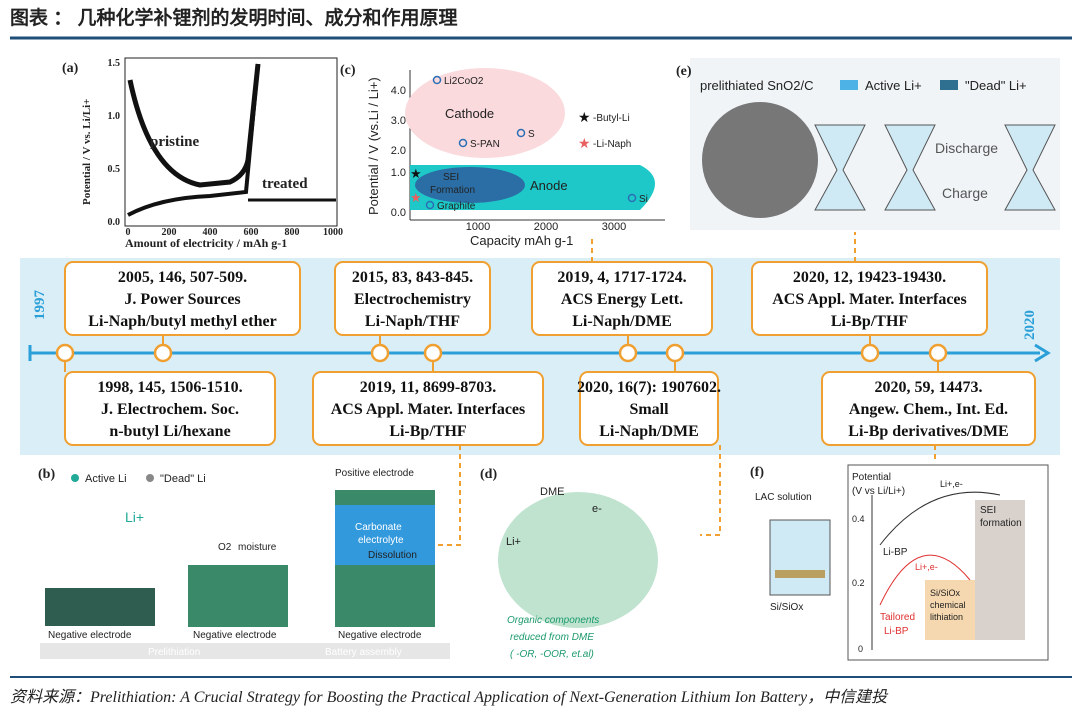 The height and width of the screenshot is (717, 1080). What do you see at coordinates (552, 654) in the screenshot?
I see `caption: ( -OR, -OOR, et.al)` at bounding box center [552, 654].